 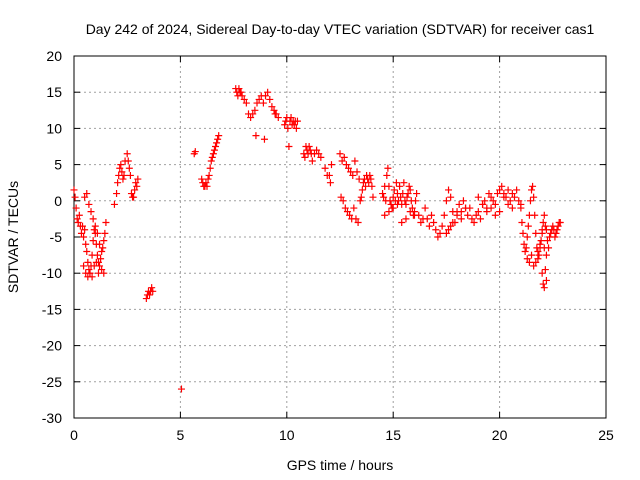 What do you see at coordinates (181, 435) in the screenshot?
I see `x-tick-label: 5` at bounding box center [181, 435].